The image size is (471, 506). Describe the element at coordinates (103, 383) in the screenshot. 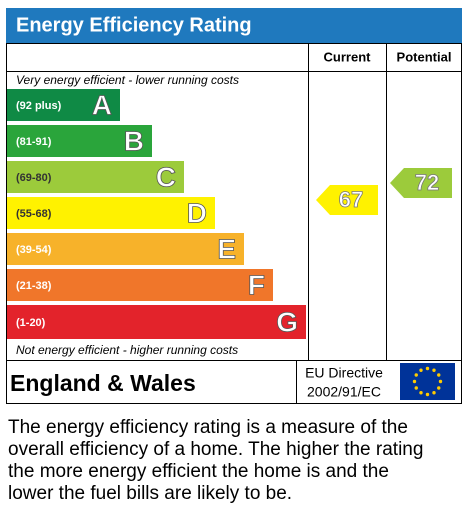

I see `region: England & Wales` at that location.